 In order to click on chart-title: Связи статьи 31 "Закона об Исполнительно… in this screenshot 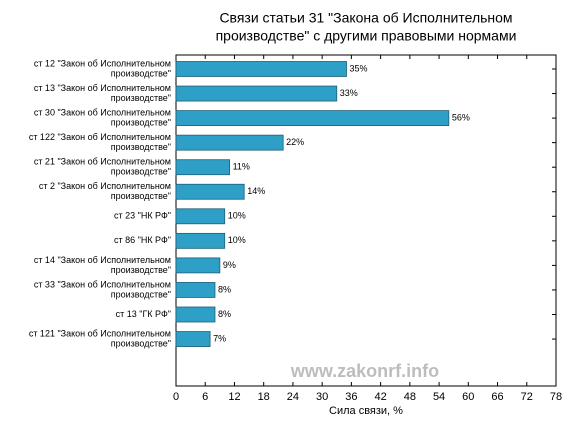, I will do `click(365, 18)`.